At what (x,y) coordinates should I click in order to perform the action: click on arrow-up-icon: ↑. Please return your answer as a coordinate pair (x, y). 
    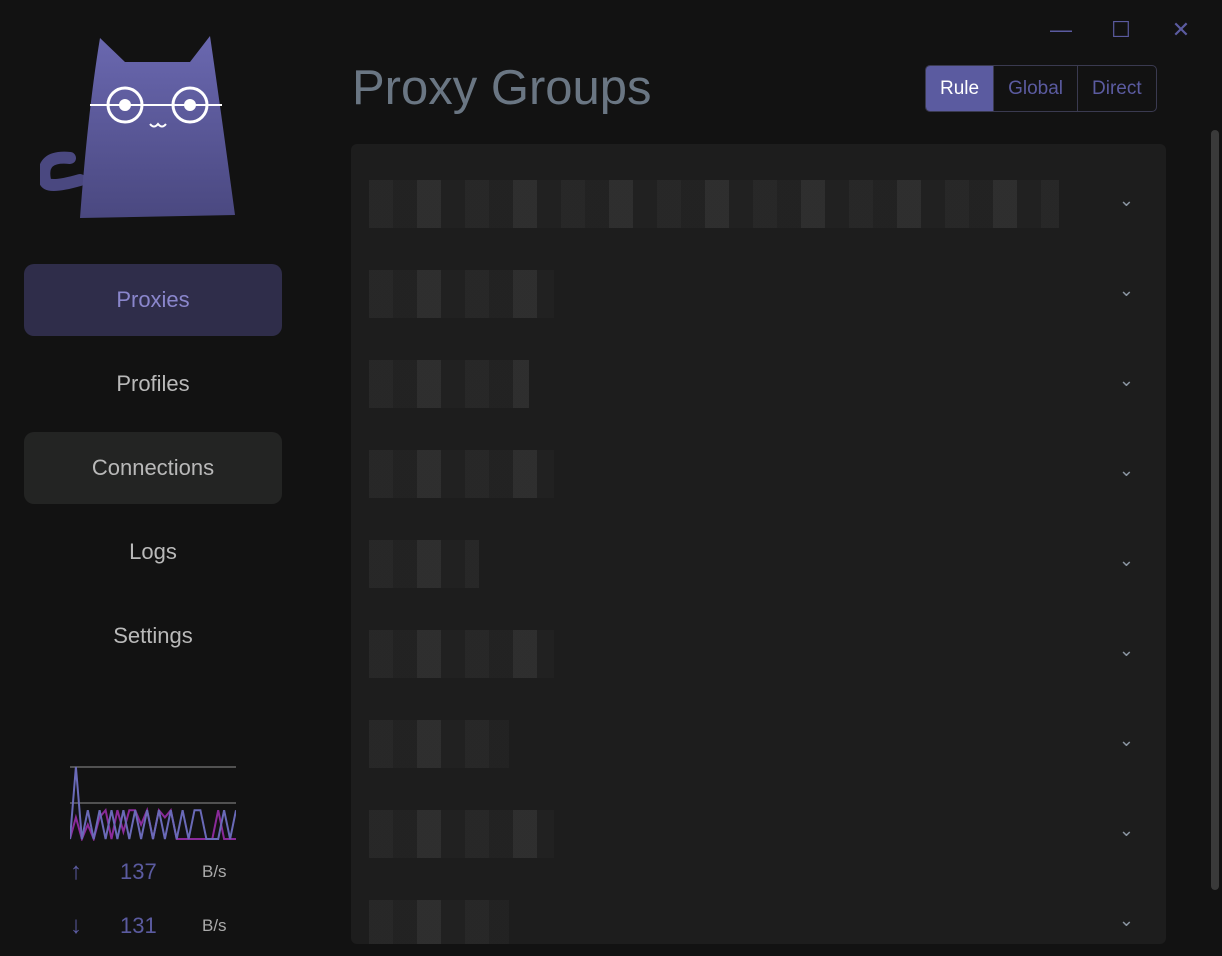
    Looking at the image, I should click on (76, 871).